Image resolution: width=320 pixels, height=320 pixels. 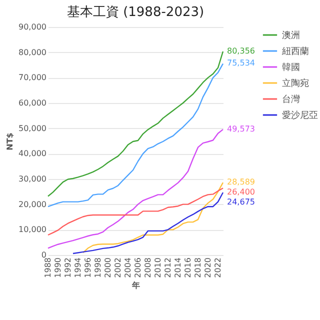 What do you see at coordinates (98, 268) in the screenshot?
I see `x-tick-label: 1998` at bounding box center [98, 268].